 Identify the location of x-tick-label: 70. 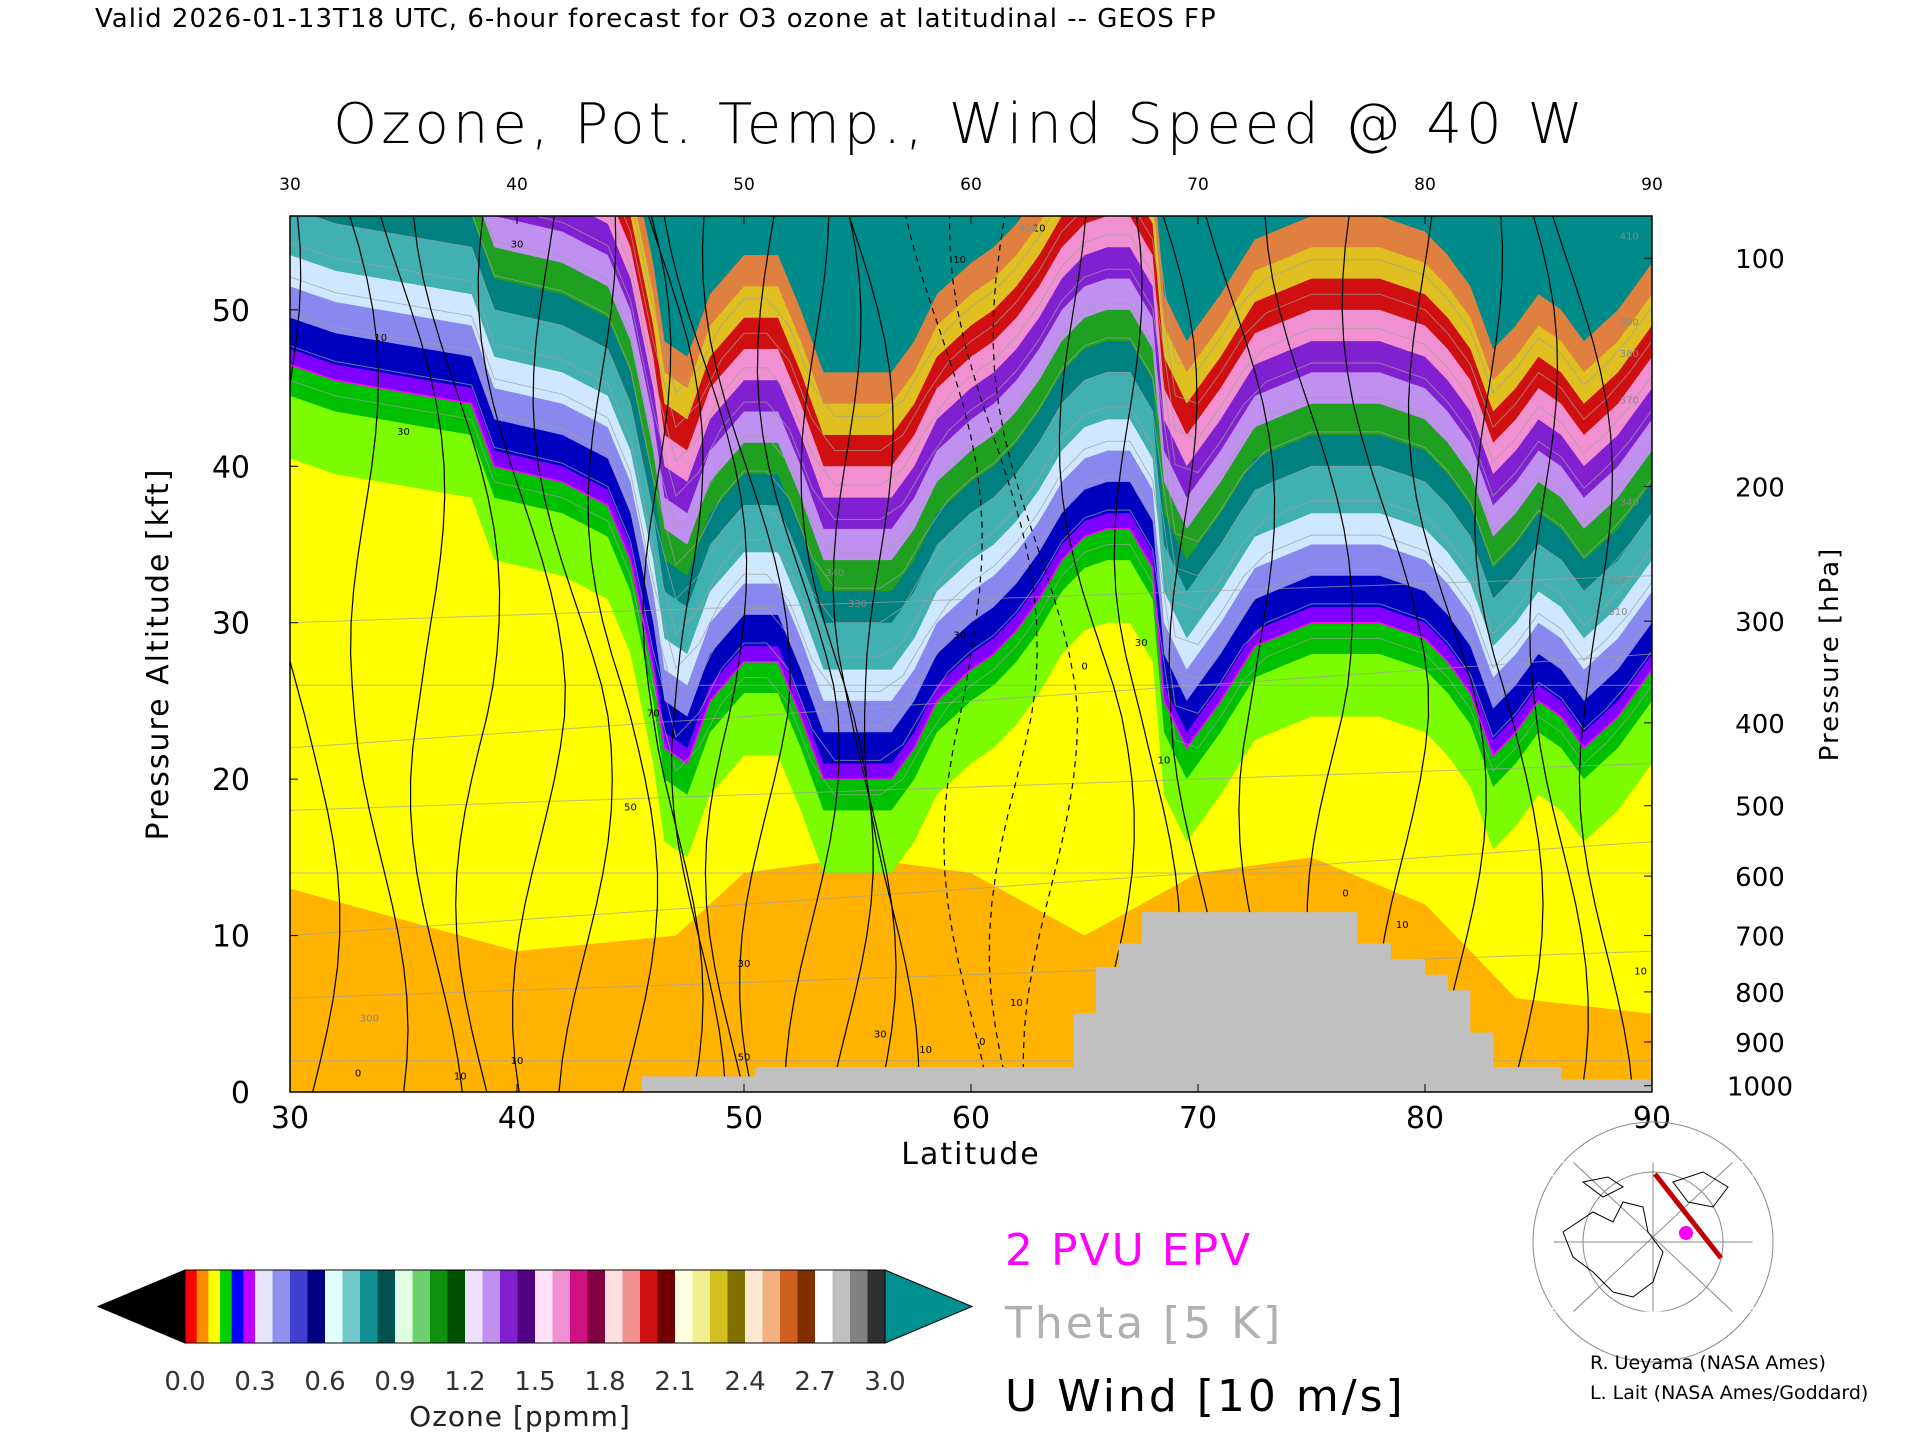
(1198, 1118).